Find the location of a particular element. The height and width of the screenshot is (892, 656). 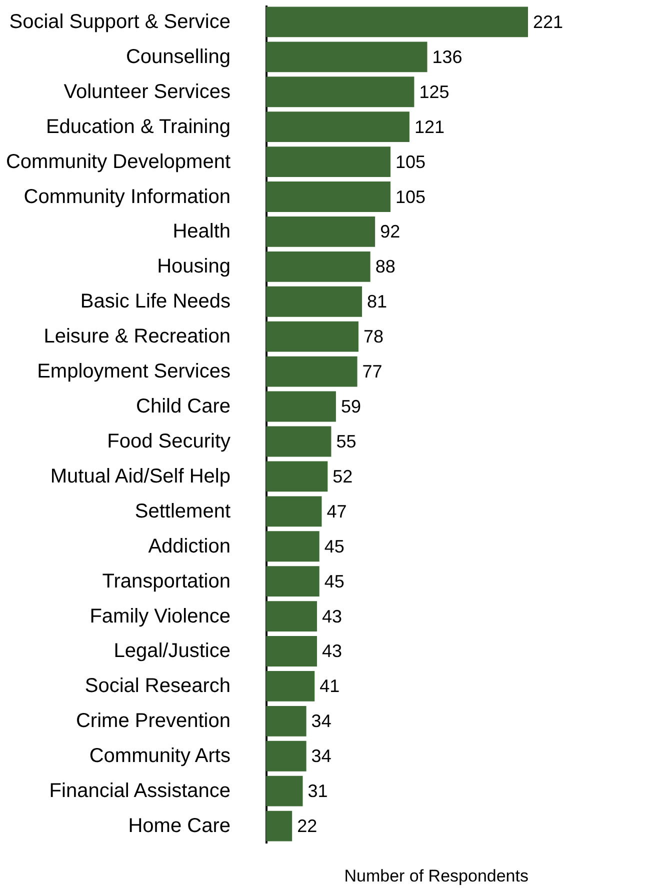

data-label: 47 is located at coordinates (336, 511).